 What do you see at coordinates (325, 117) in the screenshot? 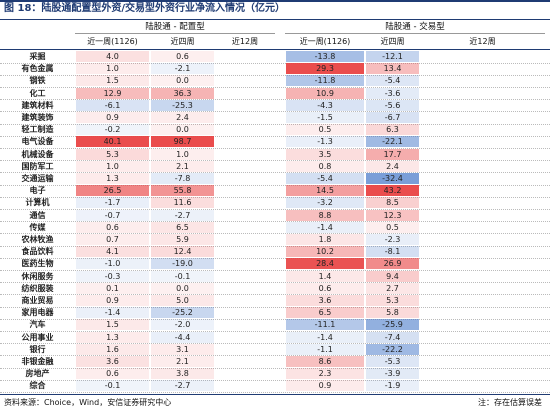
I see `value-cell: -1.5` at bounding box center [325, 117].